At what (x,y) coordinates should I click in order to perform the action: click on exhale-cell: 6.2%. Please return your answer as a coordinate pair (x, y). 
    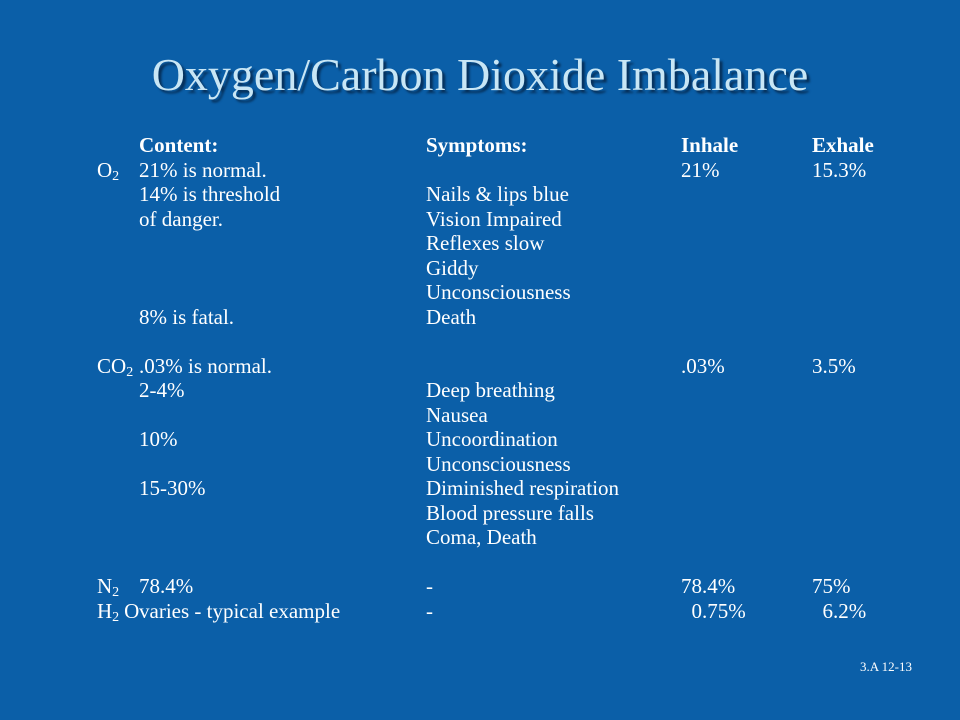
    Looking at the image, I should click on (839, 610).